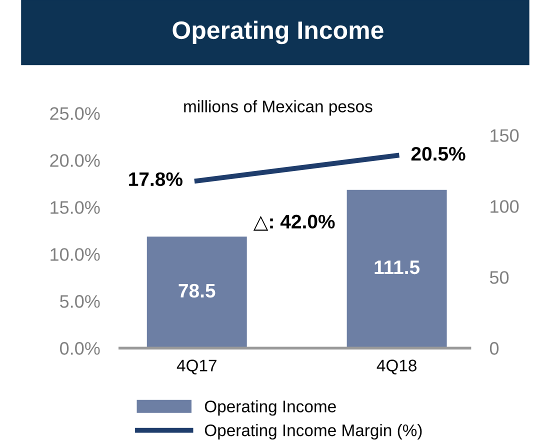 The height and width of the screenshot is (444, 545). What do you see at coordinates (75, 160) in the screenshot?
I see `y-tick-label: 20.0%` at bounding box center [75, 160].